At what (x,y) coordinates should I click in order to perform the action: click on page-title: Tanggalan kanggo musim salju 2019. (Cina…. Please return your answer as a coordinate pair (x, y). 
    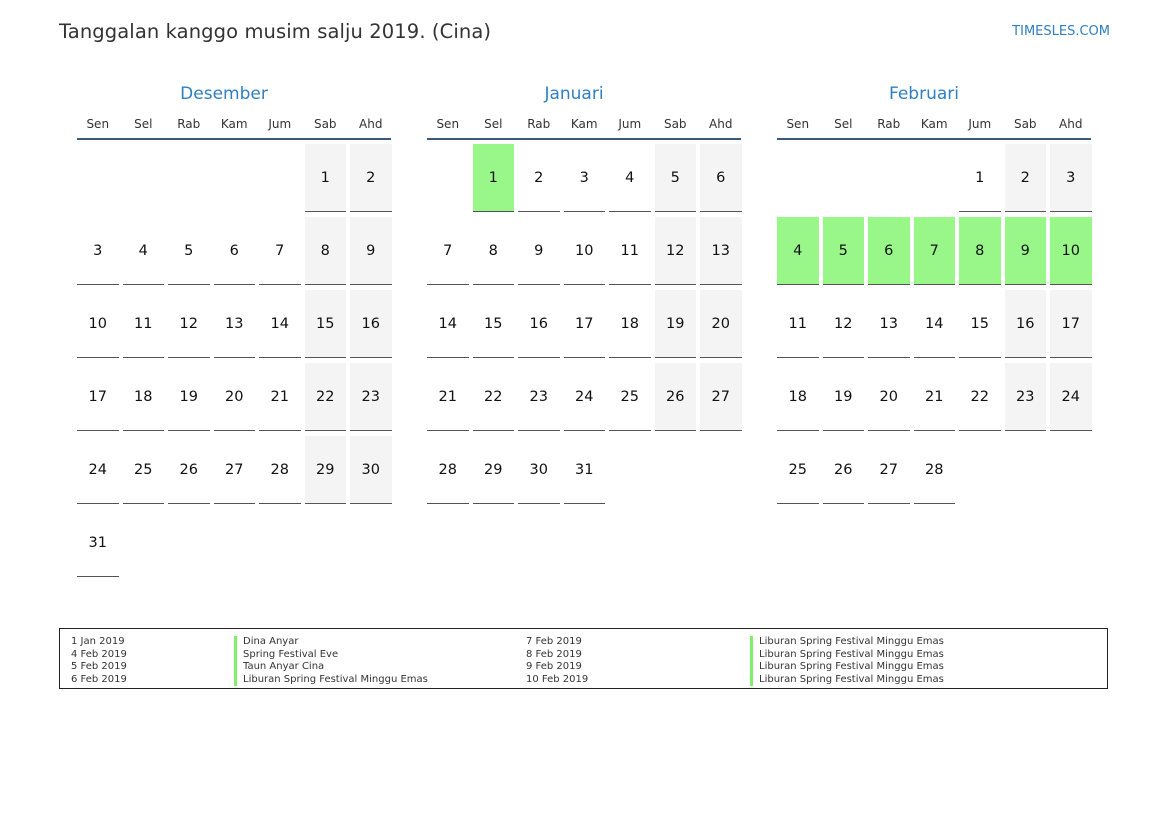
    Looking at the image, I should click on (275, 31).